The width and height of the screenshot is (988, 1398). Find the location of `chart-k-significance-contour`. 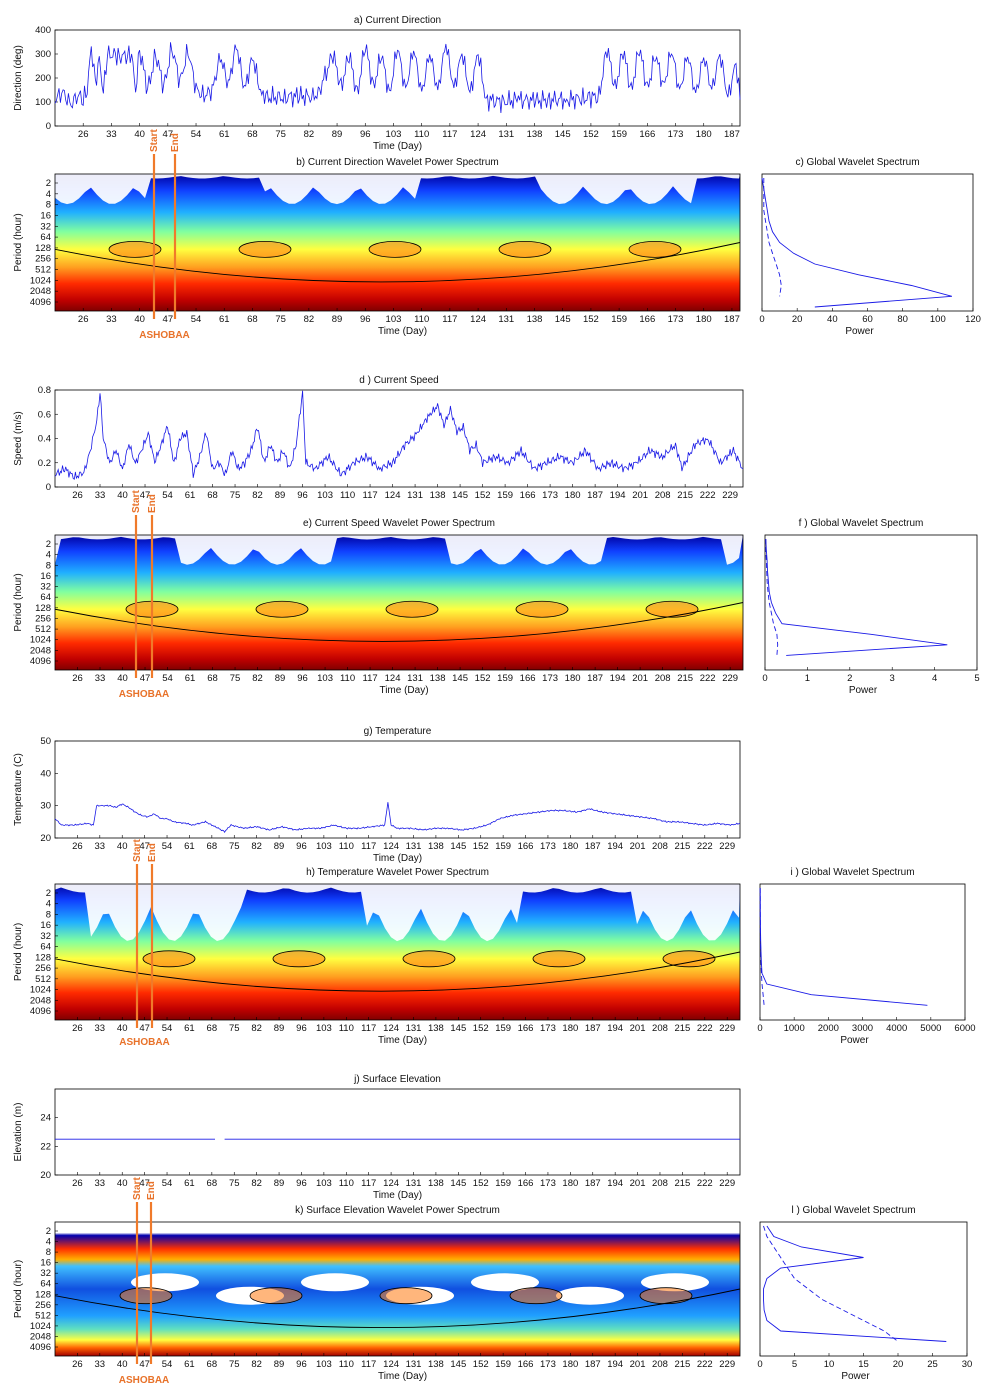

chart-k-significance-contour is located at coordinates (146, 1296).